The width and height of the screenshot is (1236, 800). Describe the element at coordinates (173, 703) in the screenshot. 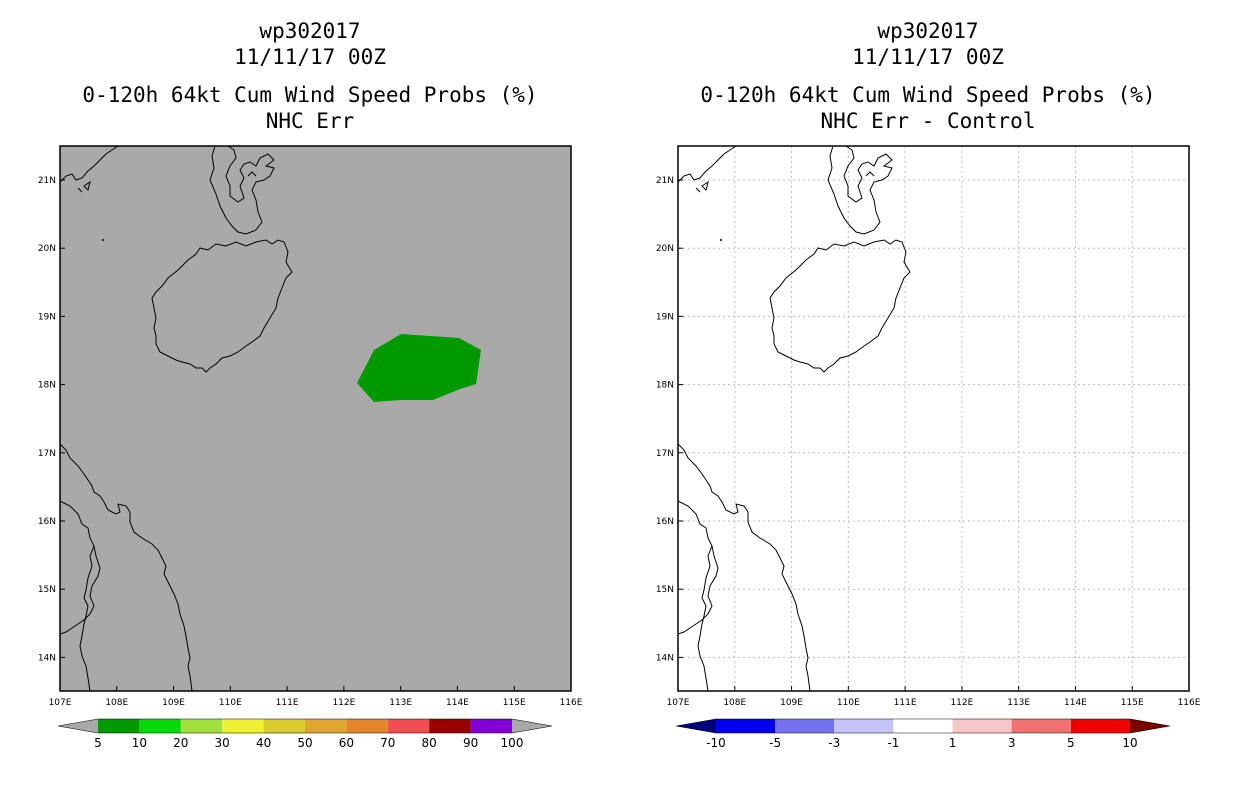

I see `left-lon-label: 109E` at that location.